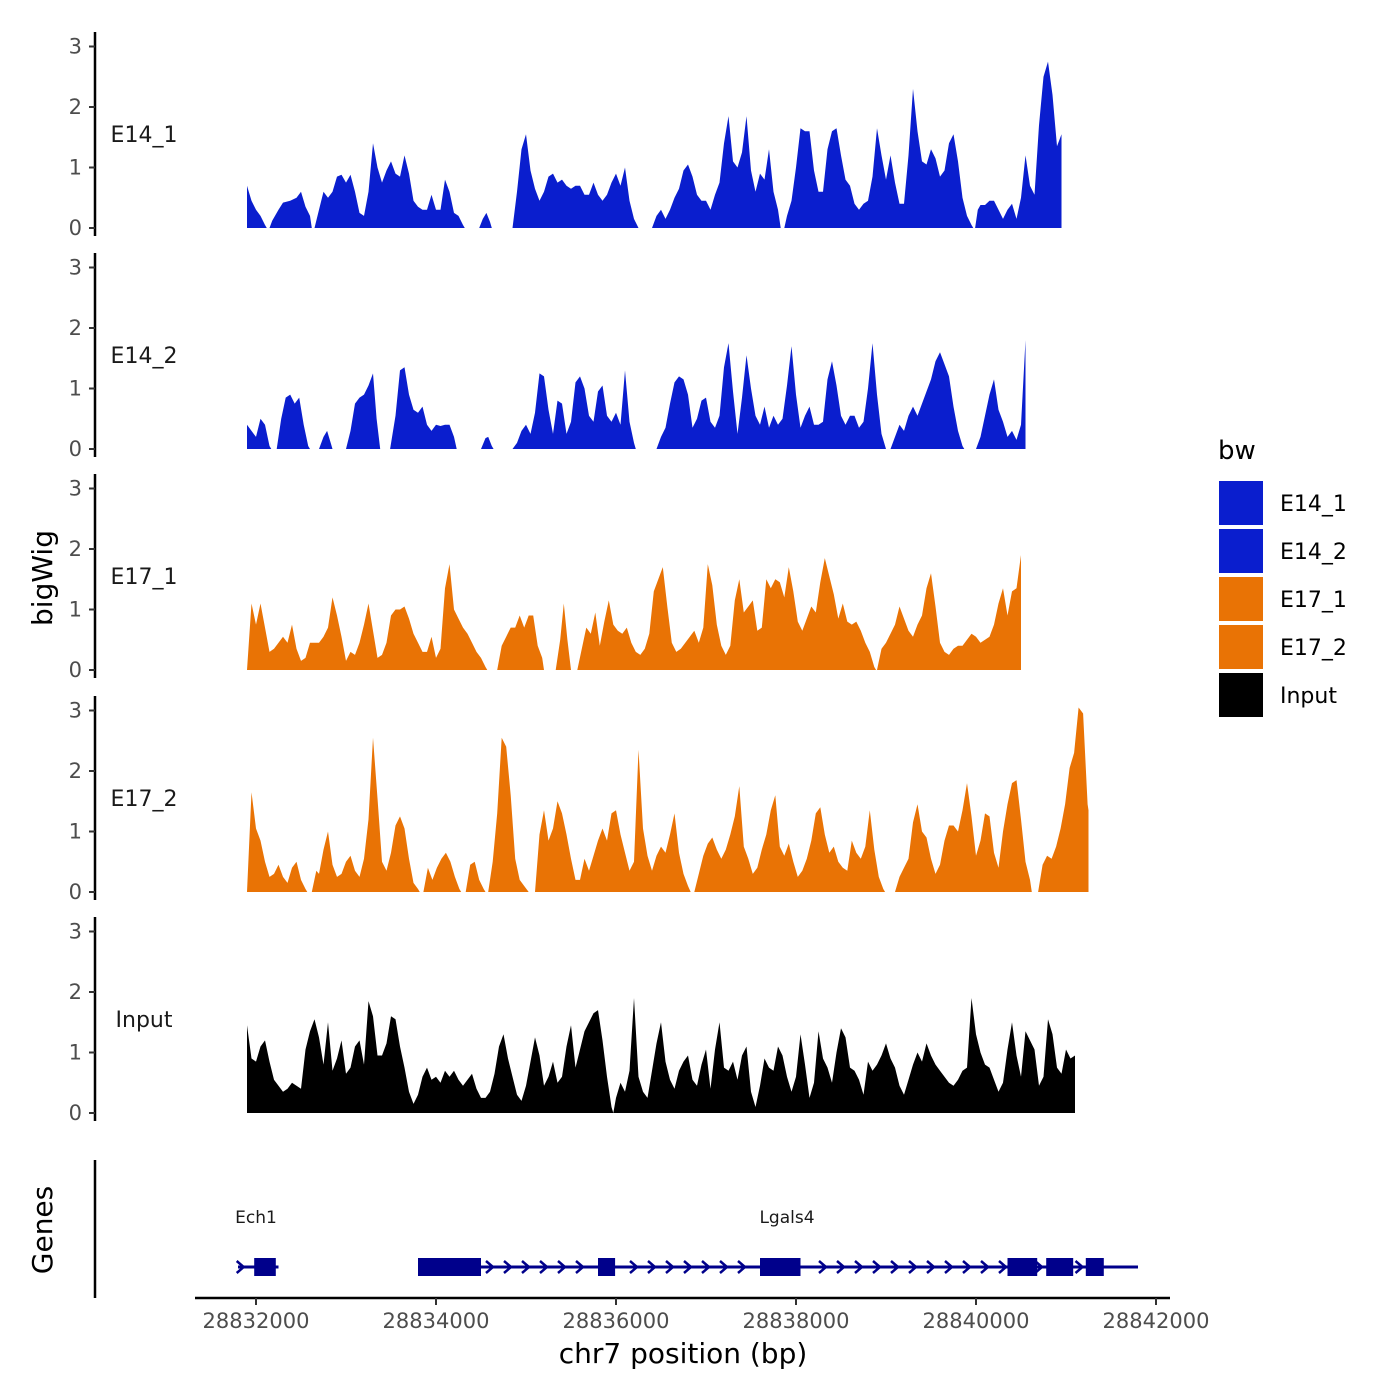 The image size is (1400, 1400). Describe the element at coordinates (75, 1053) in the screenshot. I see `y-tick-label-Input: 1` at that location.